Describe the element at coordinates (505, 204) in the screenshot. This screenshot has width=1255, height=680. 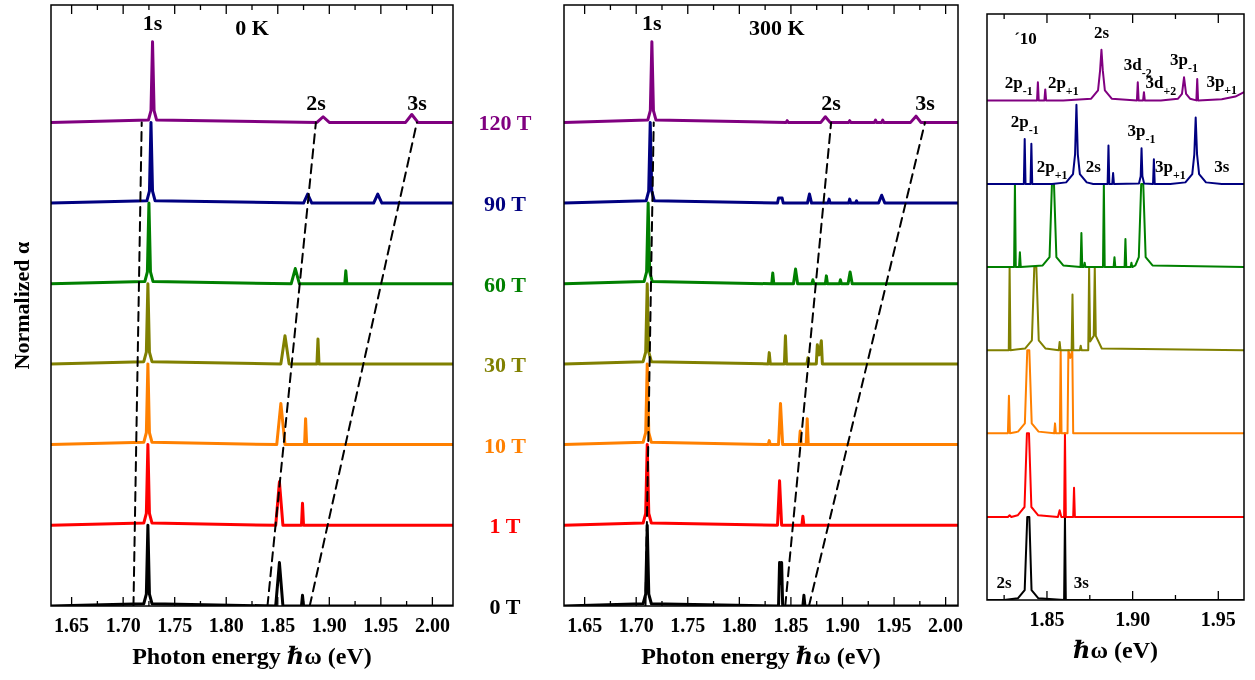
I see `series-label: 90 T` at that location.